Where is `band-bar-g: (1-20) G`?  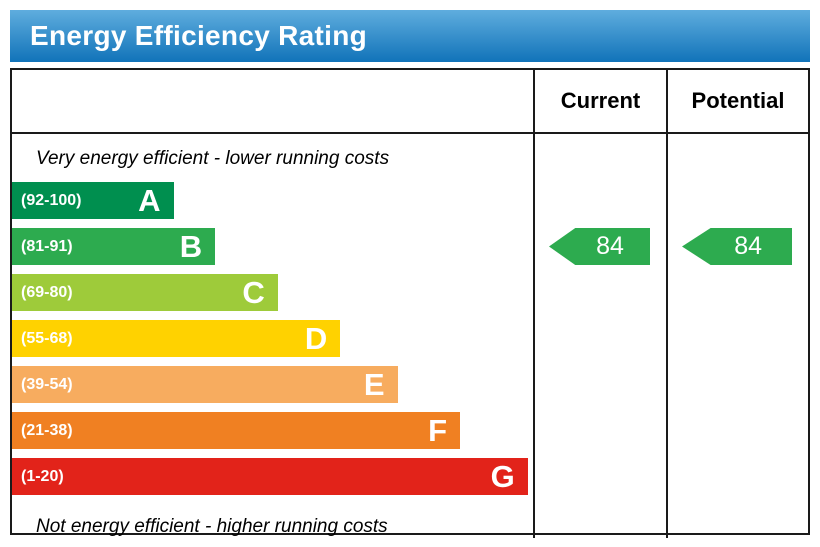 band-bar-g: (1-20) G is located at coordinates (270, 476).